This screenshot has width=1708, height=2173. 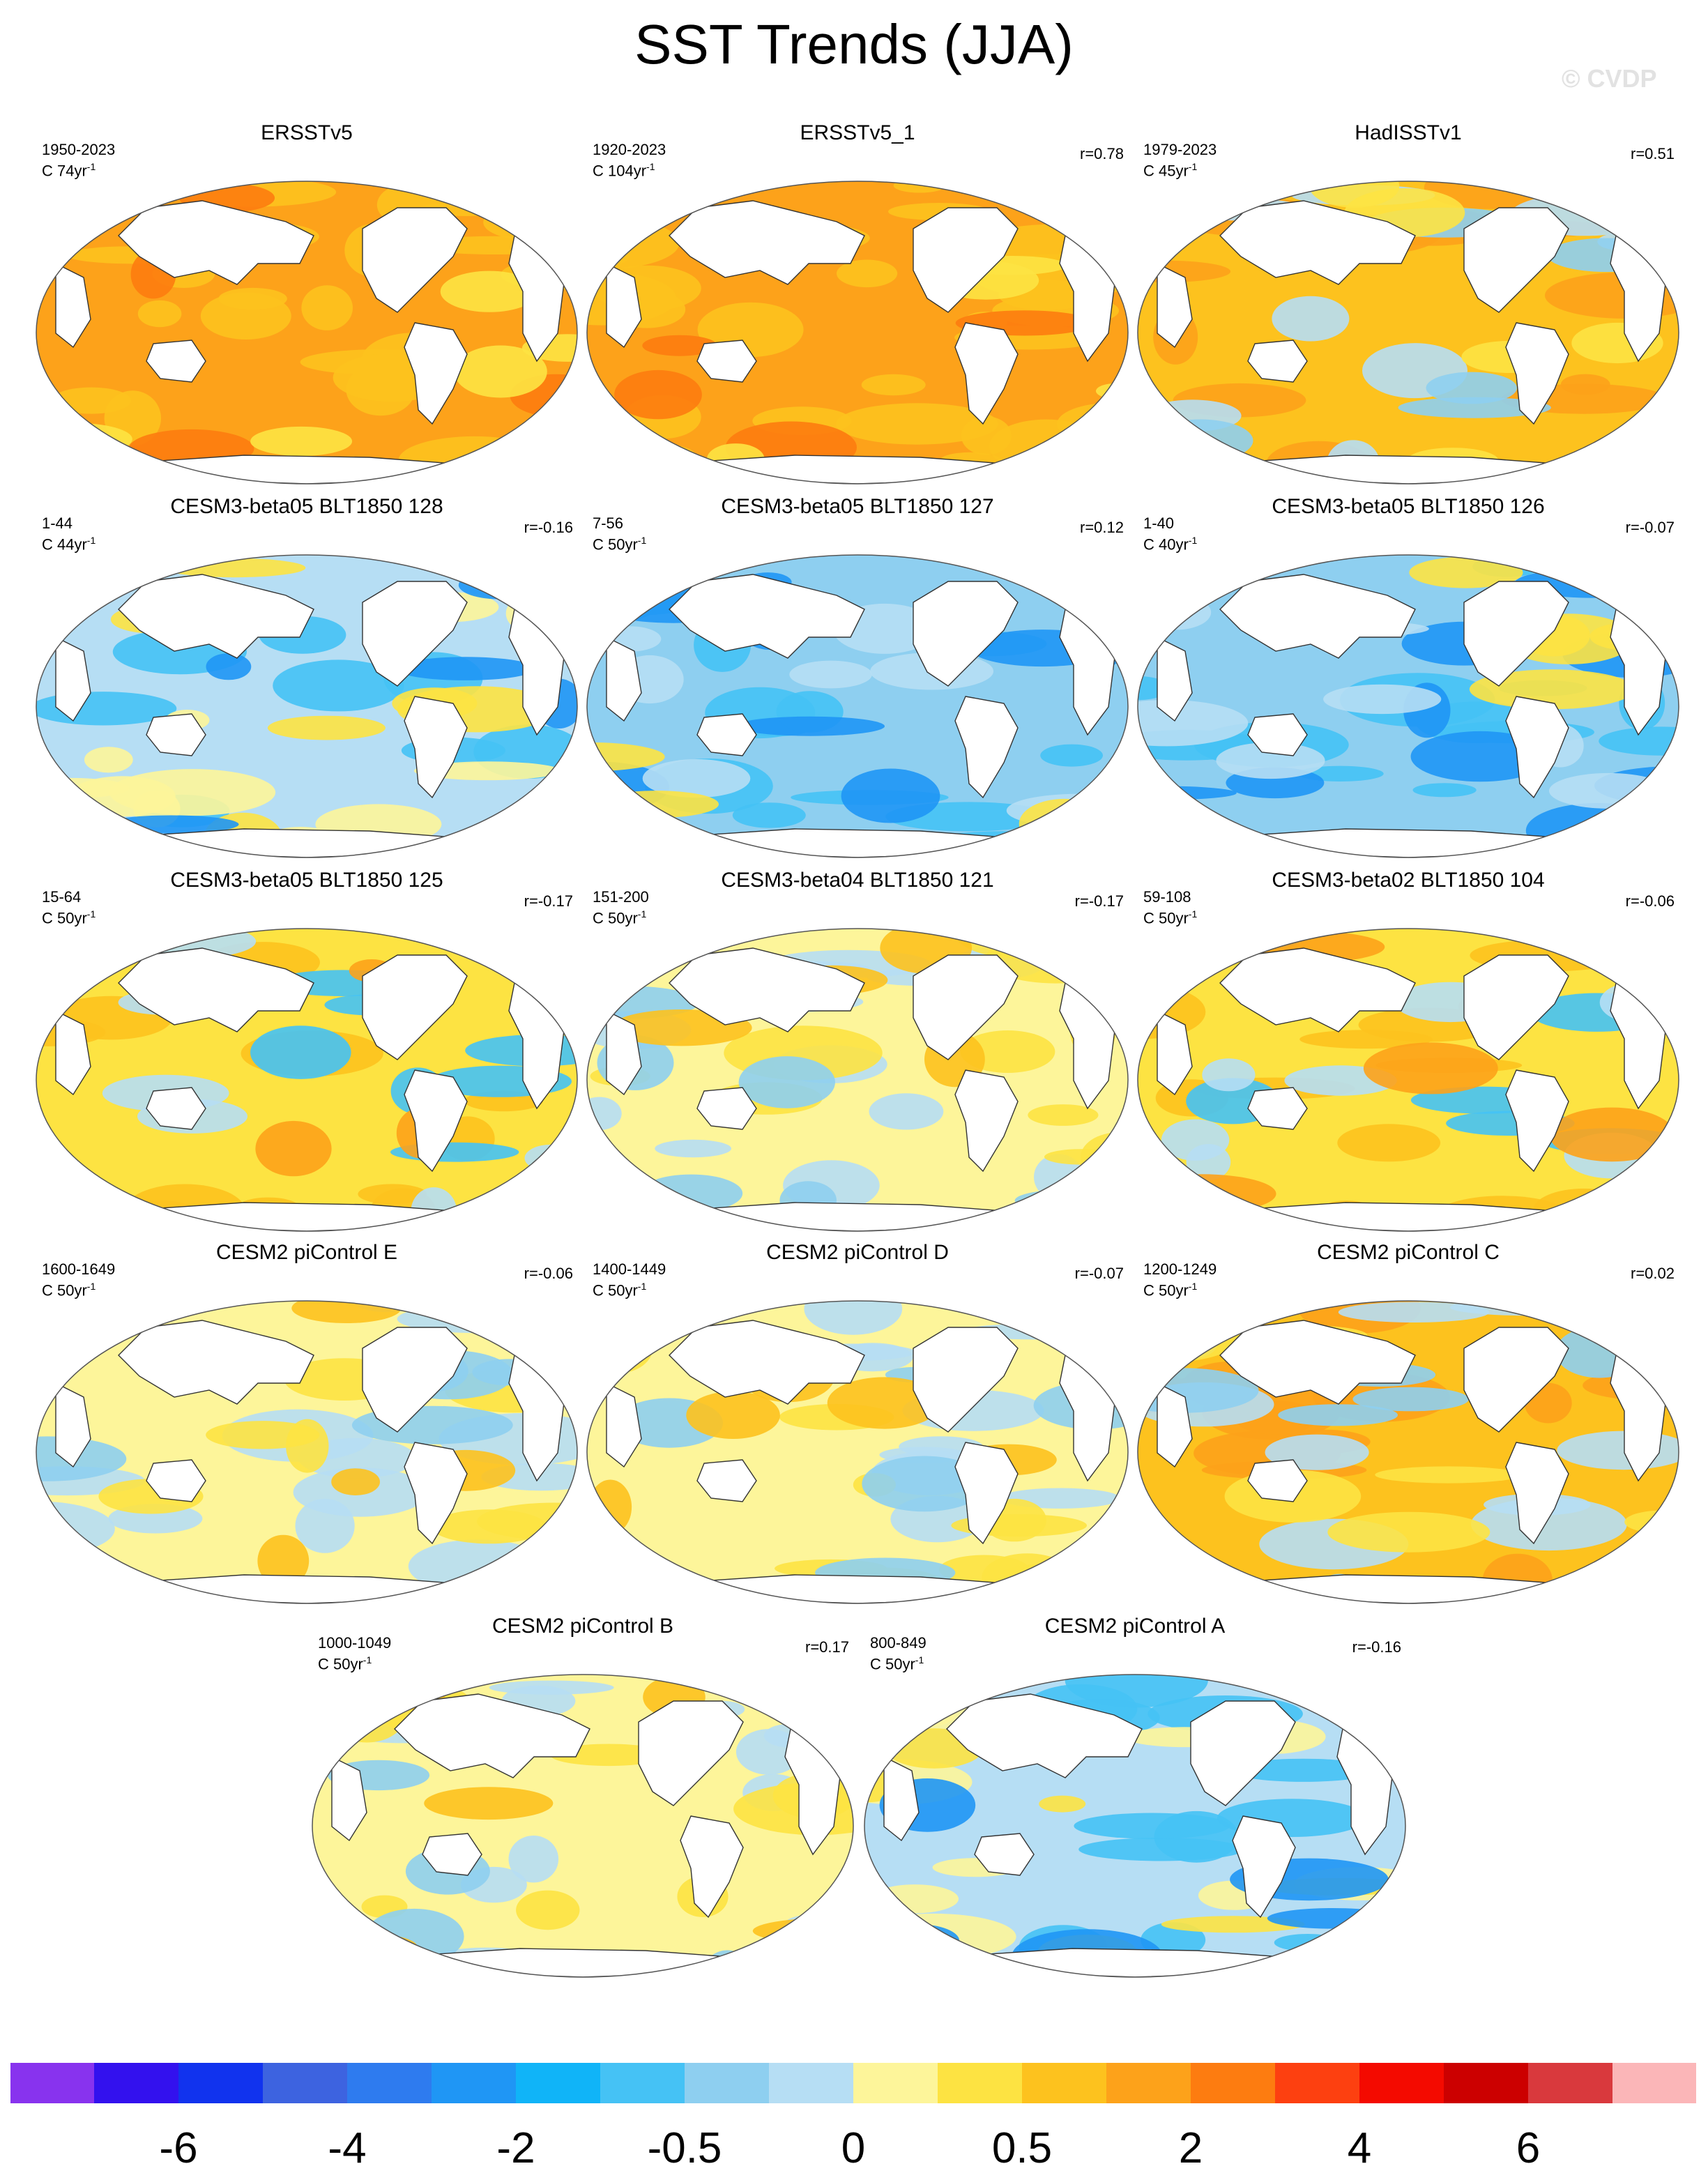 I want to click on colorbar, so click(x=853, y=2083).